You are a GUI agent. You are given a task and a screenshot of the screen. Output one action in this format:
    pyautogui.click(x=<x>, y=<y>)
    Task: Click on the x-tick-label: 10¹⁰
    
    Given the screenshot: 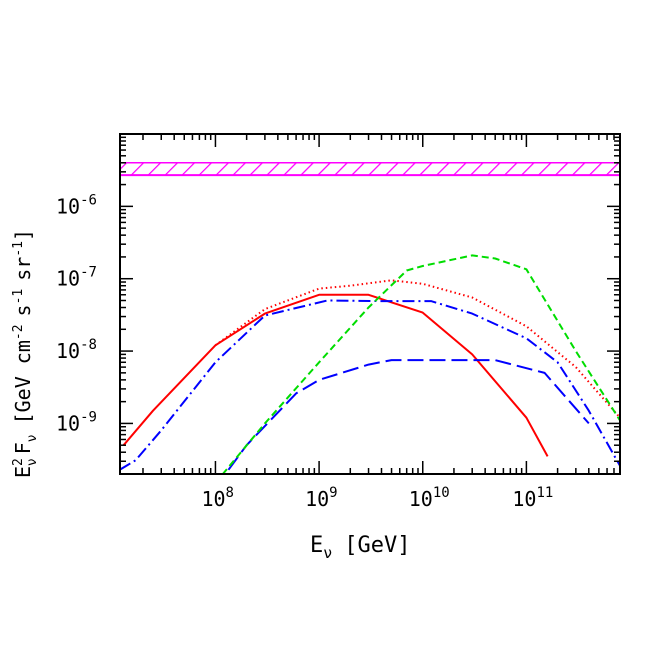 What is the action you would take?
    pyautogui.click(x=429, y=498)
    